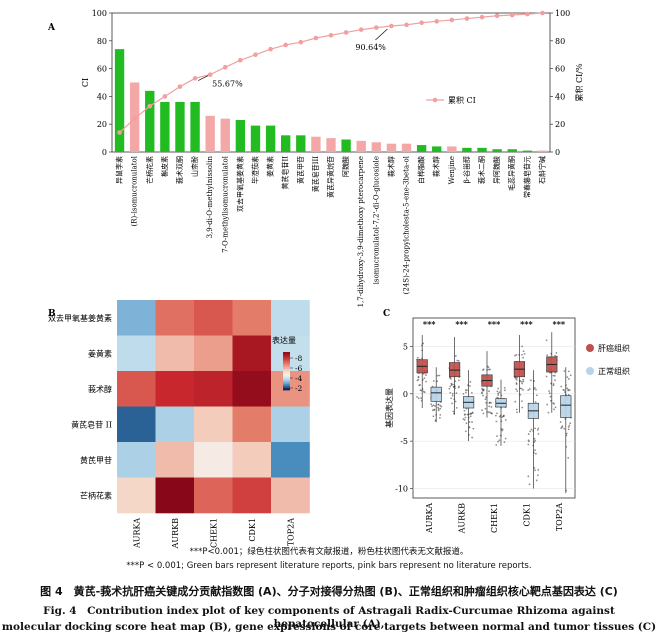 This screenshot has width=658, height=639. What do you see at coordinates (421, 170) in the screenshot?
I see `x-tick-label: 白桦脂酸` at bounding box center [421, 170].